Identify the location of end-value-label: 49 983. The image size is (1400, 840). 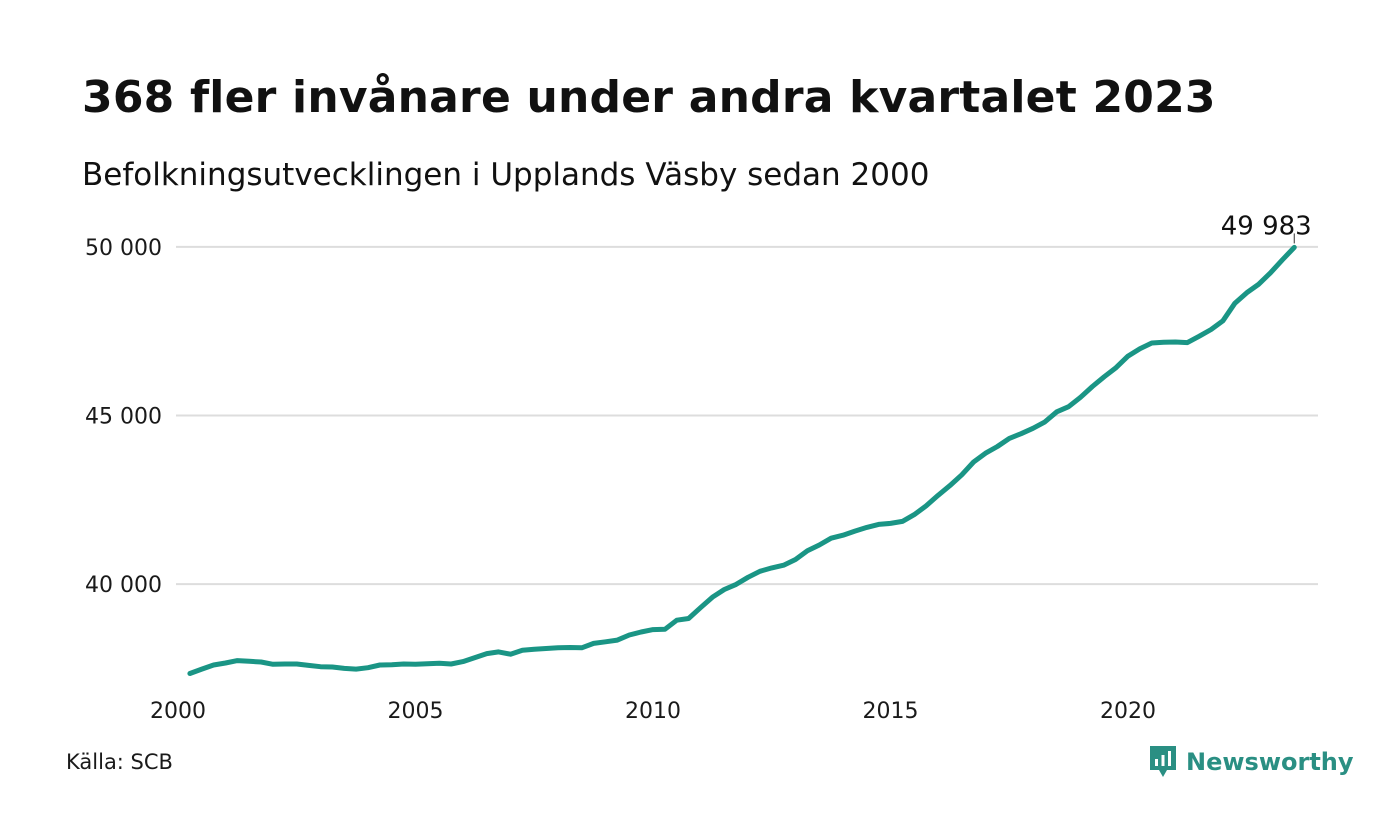
(1266, 226).